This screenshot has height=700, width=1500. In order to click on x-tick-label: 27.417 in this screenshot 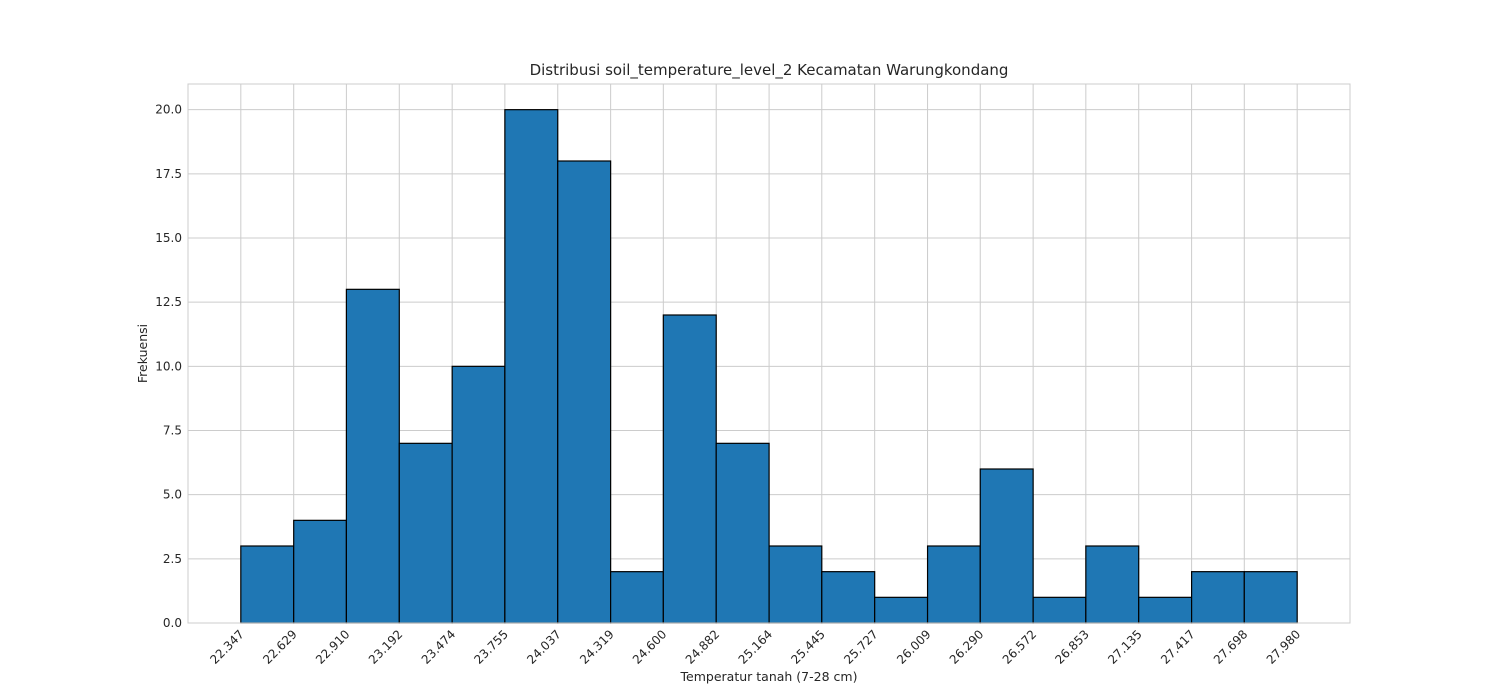, I will do `click(1178, 647)`.